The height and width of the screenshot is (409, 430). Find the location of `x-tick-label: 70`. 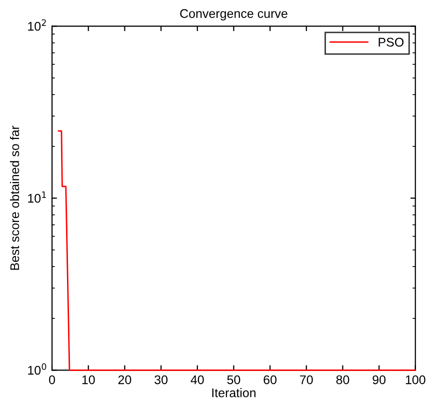

x-tick-label: 70 is located at coordinates (306, 379).